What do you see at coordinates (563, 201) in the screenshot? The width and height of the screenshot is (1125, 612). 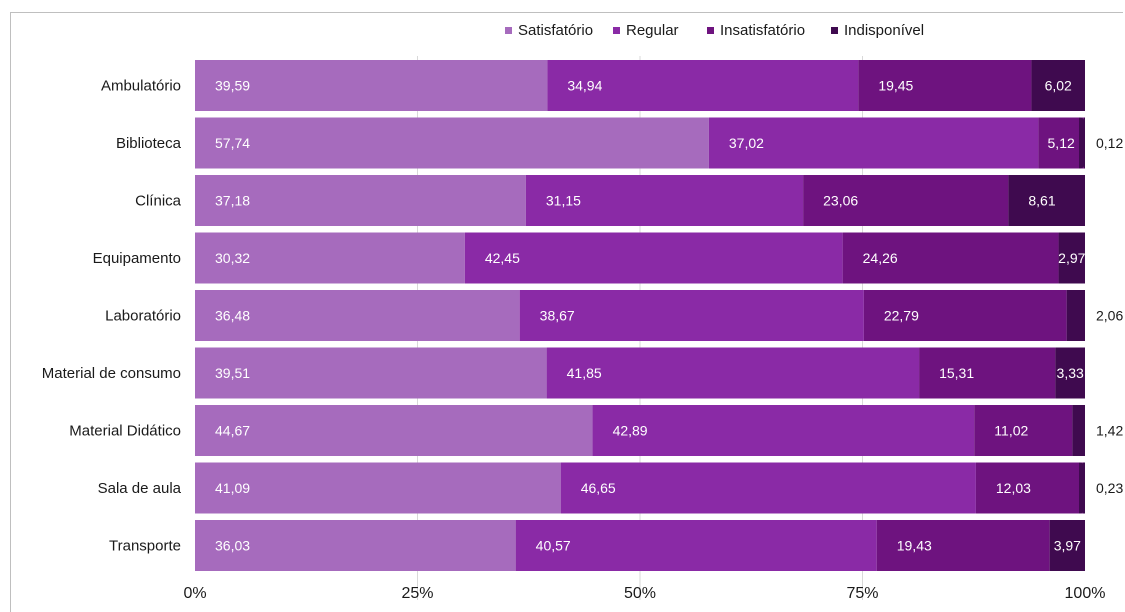 I see `data-label: 31,15` at bounding box center [563, 201].